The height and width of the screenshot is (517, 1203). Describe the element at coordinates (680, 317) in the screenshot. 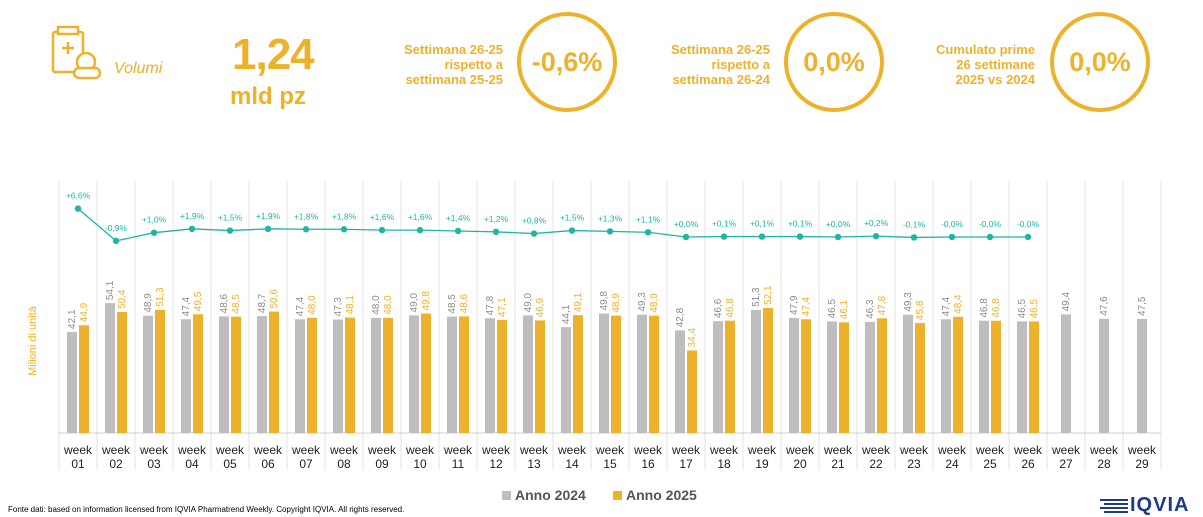

I see `data-label-2024: 42,8` at that location.